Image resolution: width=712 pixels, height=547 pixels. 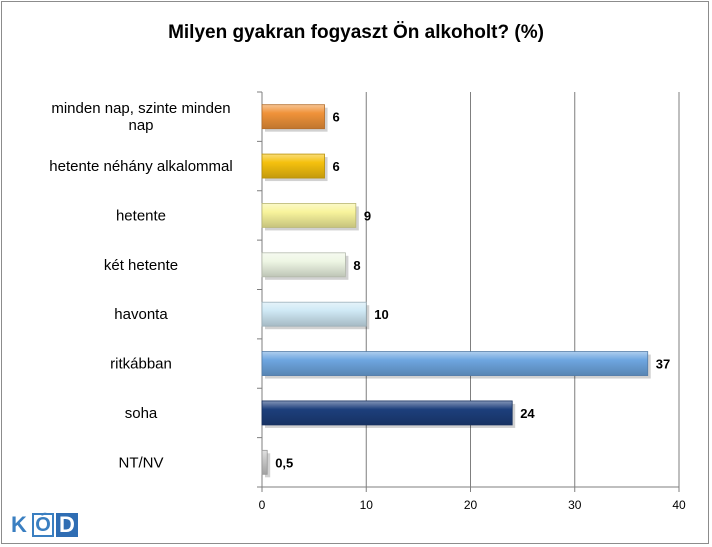 I want to click on logo-letter-o: Ó, so click(x=43, y=525).